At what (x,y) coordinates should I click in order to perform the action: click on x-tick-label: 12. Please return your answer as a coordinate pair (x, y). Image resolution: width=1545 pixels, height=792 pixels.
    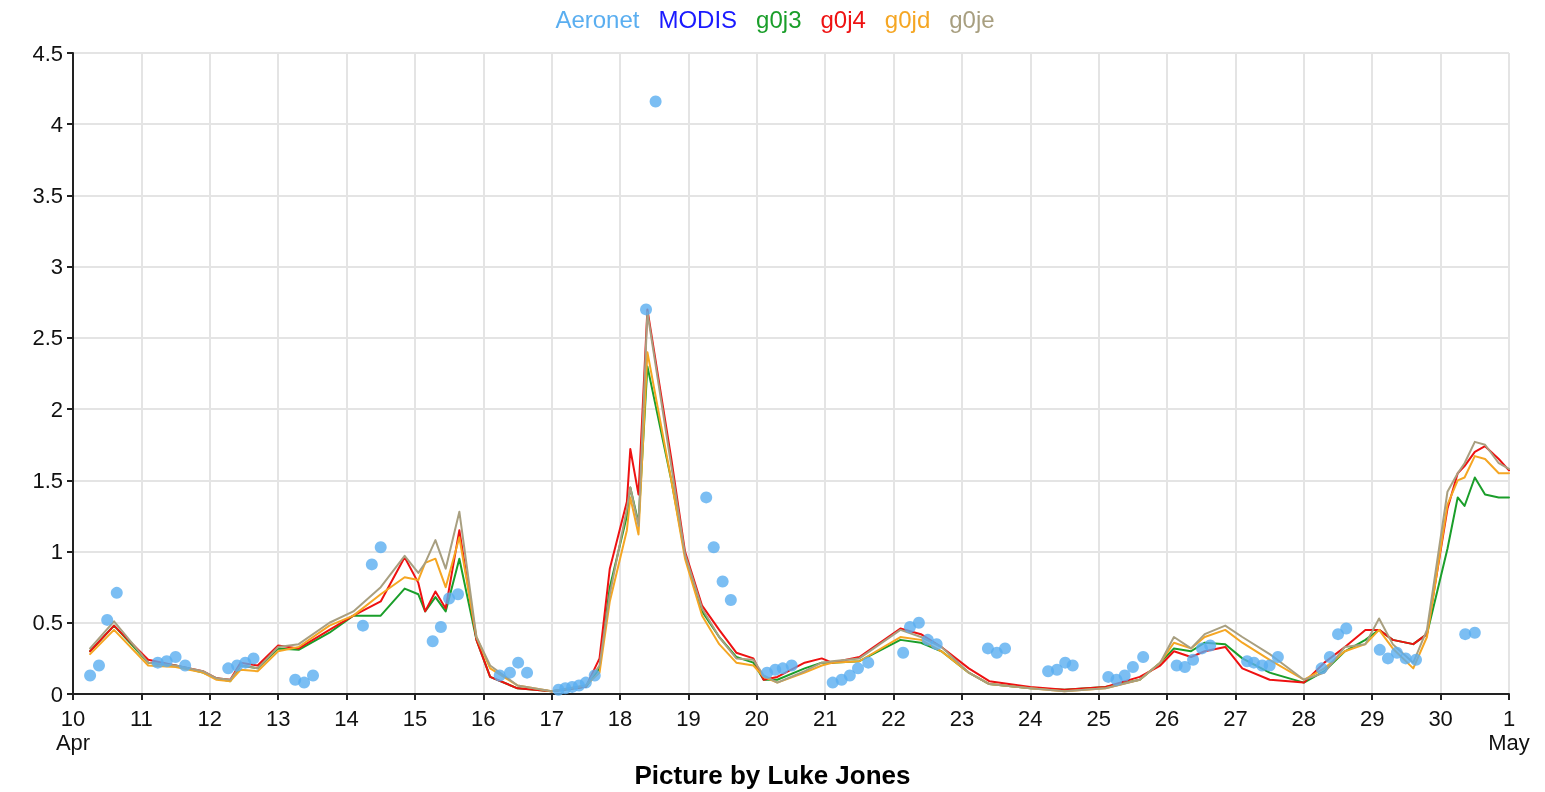
    Looking at the image, I should click on (209, 718).